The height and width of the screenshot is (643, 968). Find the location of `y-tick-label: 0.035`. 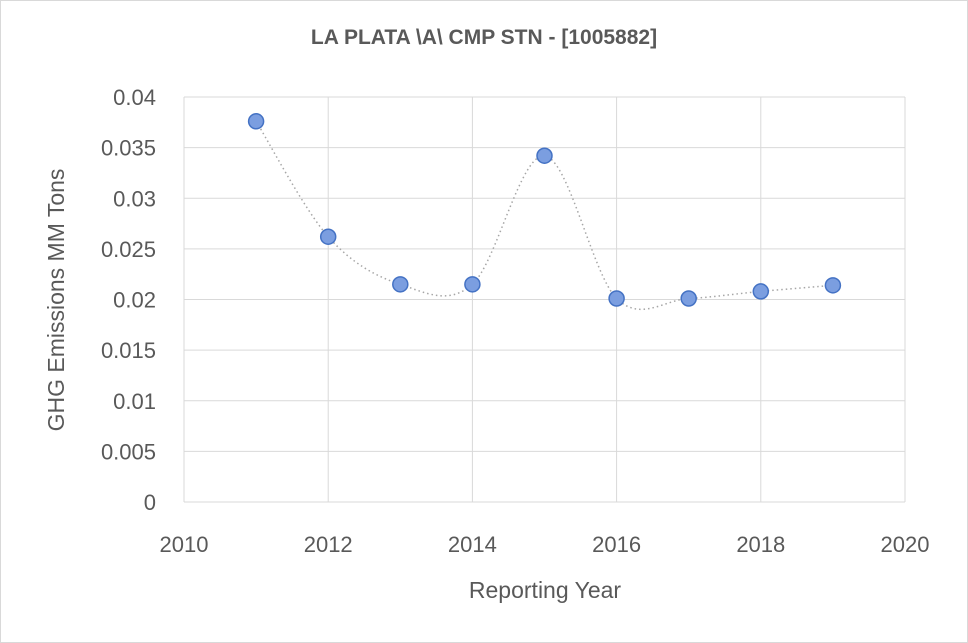

y-tick-label: 0.035 is located at coordinates (128, 148).